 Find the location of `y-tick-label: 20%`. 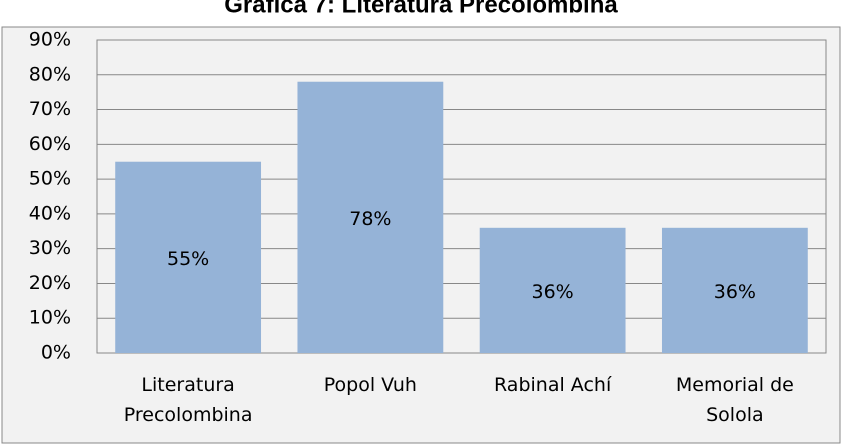

y-tick-label: 20% is located at coordinates (50, 283).